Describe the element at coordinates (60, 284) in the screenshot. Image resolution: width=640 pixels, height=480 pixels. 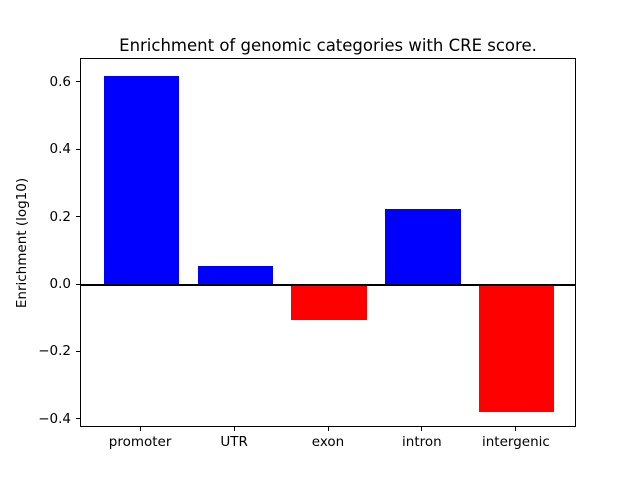
I see `y-tick-label: 0.0` at that location.